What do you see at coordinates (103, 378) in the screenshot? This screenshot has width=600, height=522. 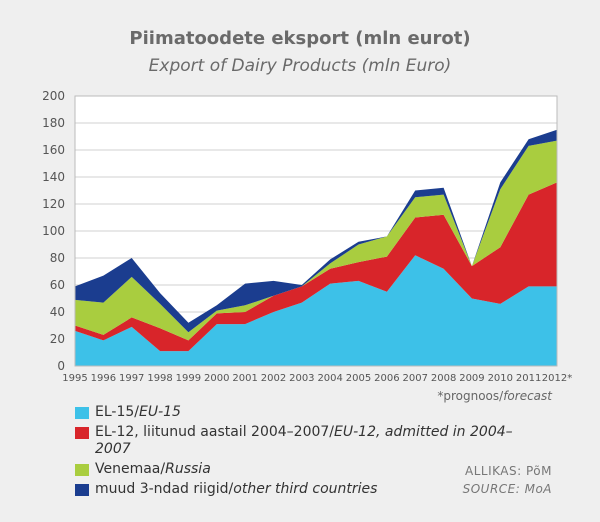 I see `x-tick-label: 1996` at bounding box center [103, 378].